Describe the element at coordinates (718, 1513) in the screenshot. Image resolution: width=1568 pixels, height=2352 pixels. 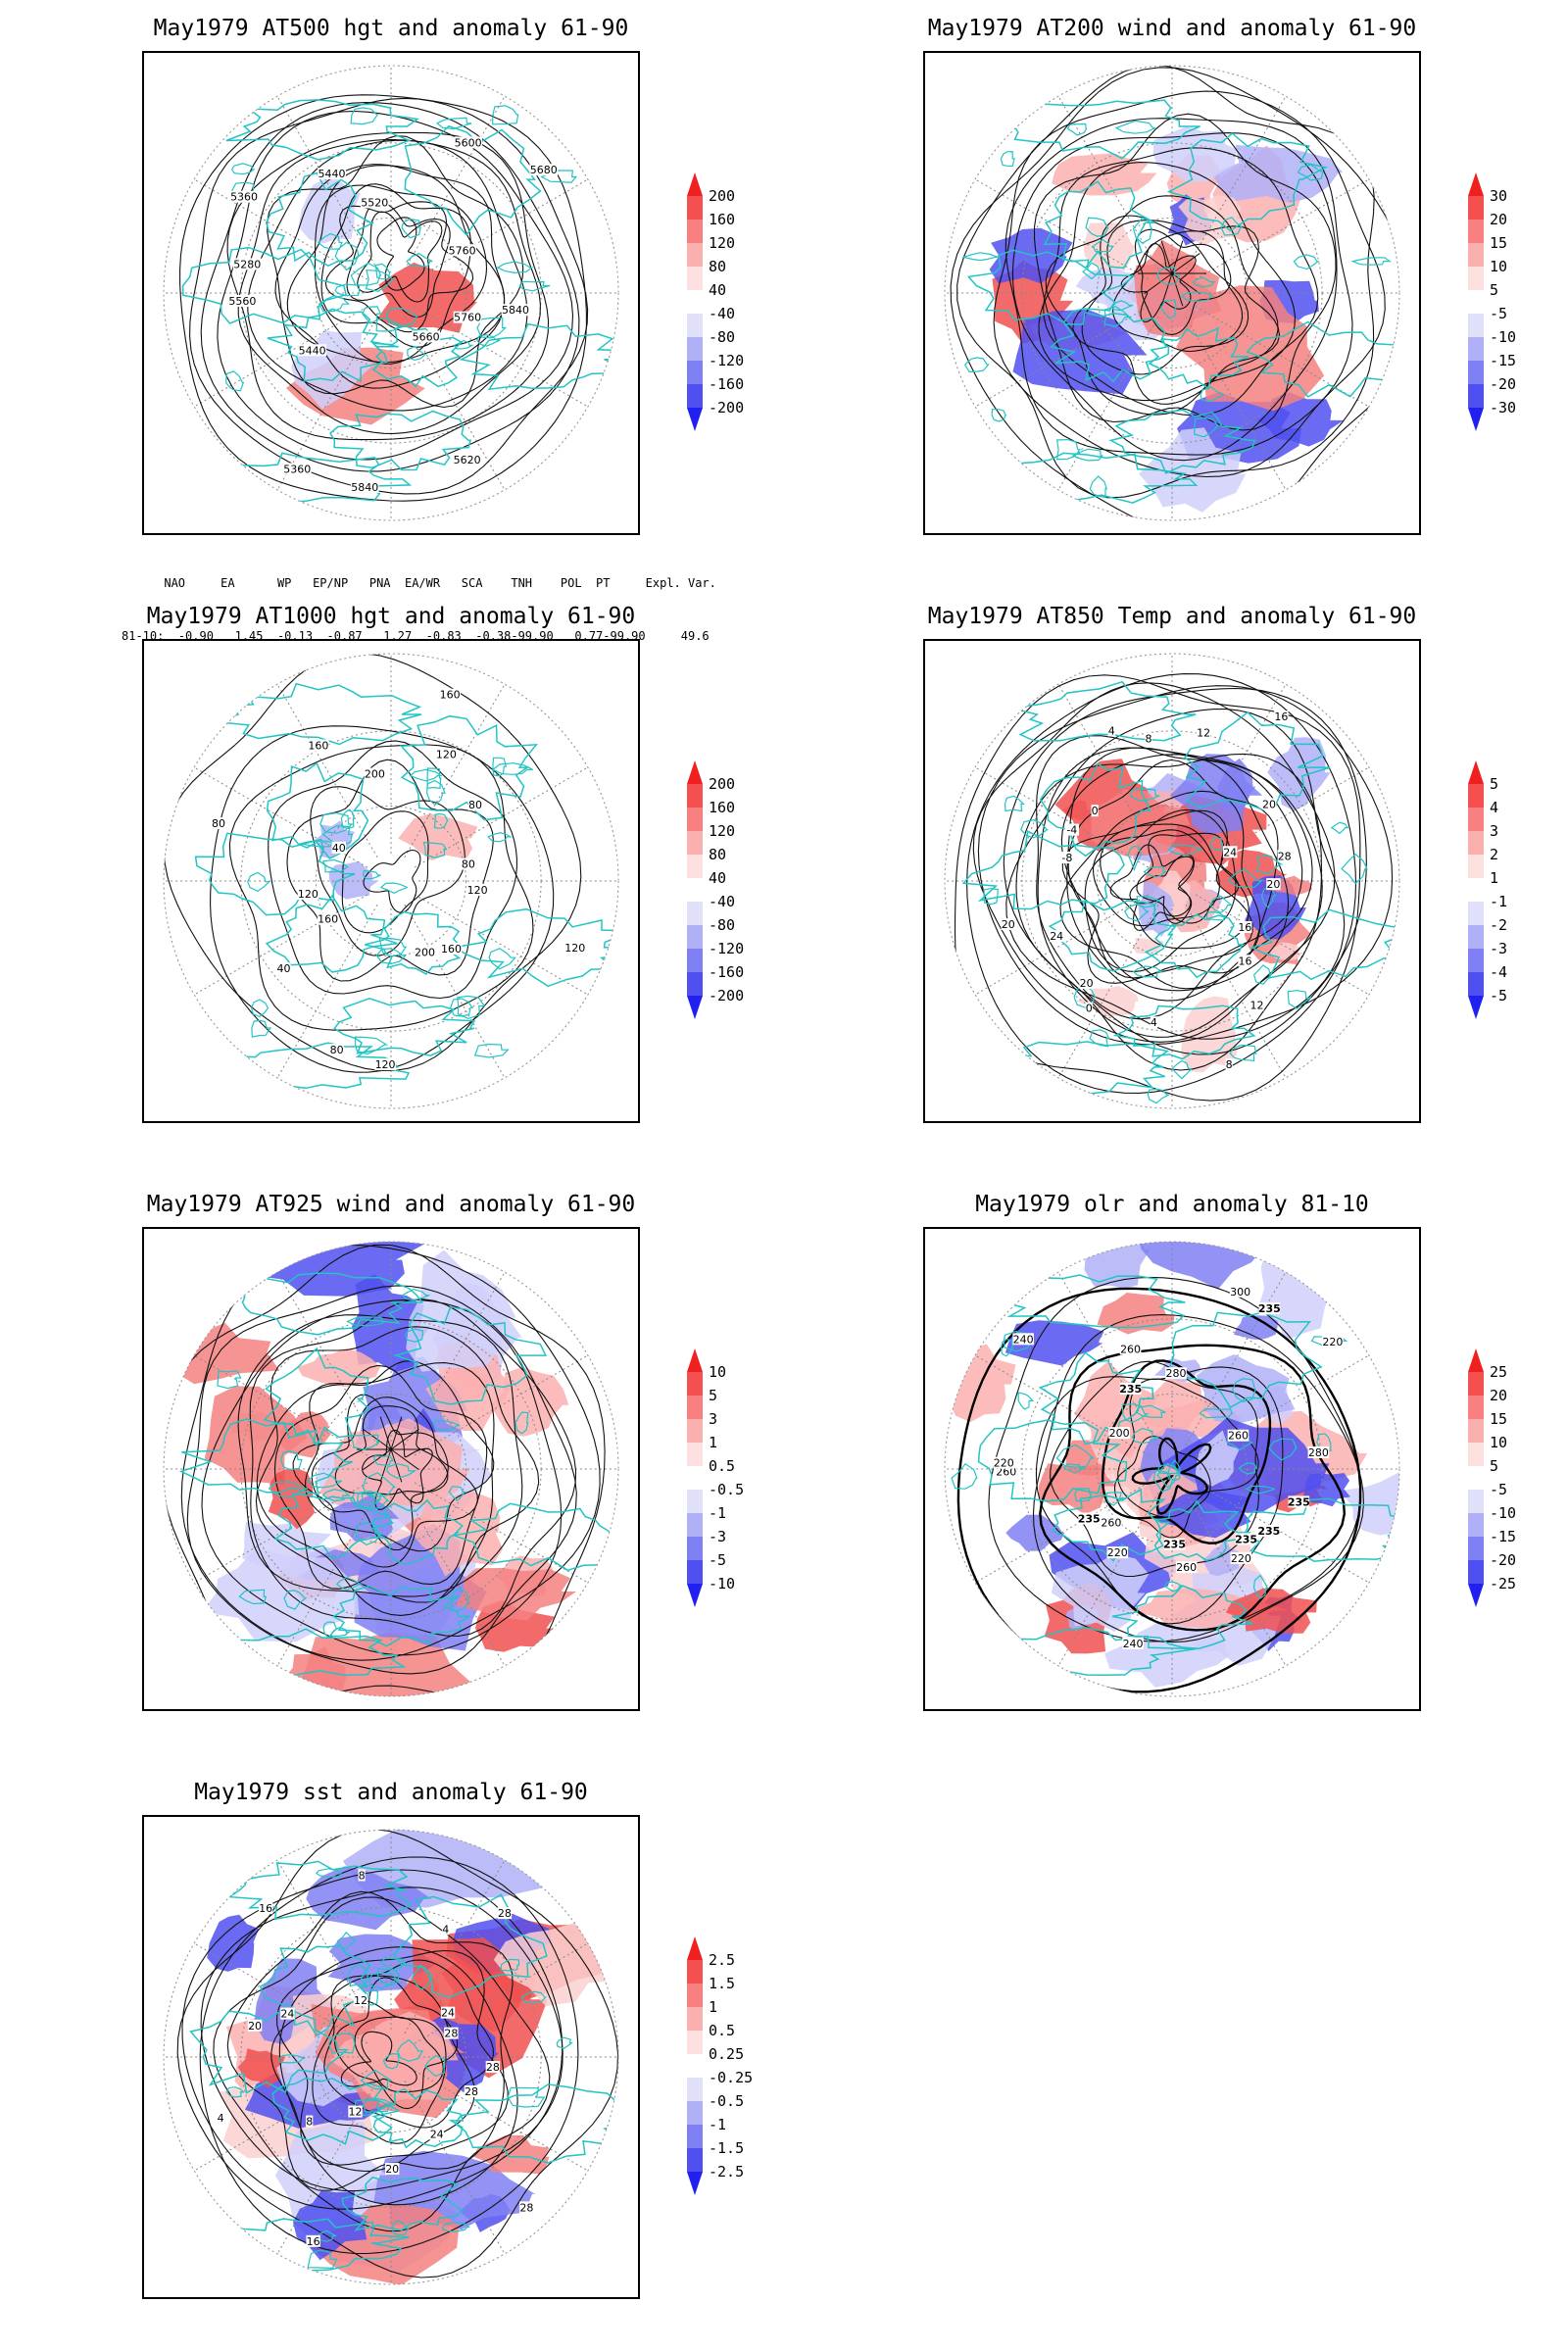
I see `colorbar-tick-label: -1` at that location.